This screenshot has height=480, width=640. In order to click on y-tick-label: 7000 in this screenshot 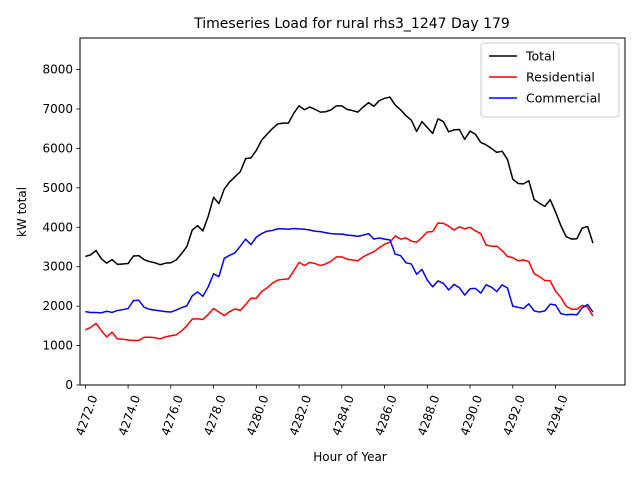, I will do `click(57, 109)`.